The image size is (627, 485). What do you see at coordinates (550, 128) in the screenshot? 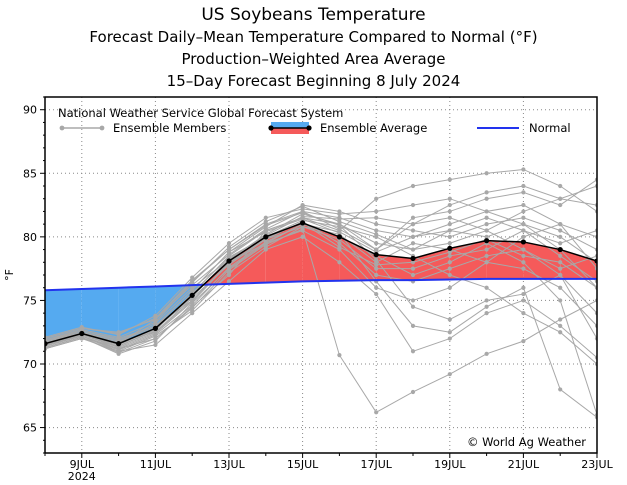
I see `legend-normal-label: Normal` at bounding box center [550, 128].